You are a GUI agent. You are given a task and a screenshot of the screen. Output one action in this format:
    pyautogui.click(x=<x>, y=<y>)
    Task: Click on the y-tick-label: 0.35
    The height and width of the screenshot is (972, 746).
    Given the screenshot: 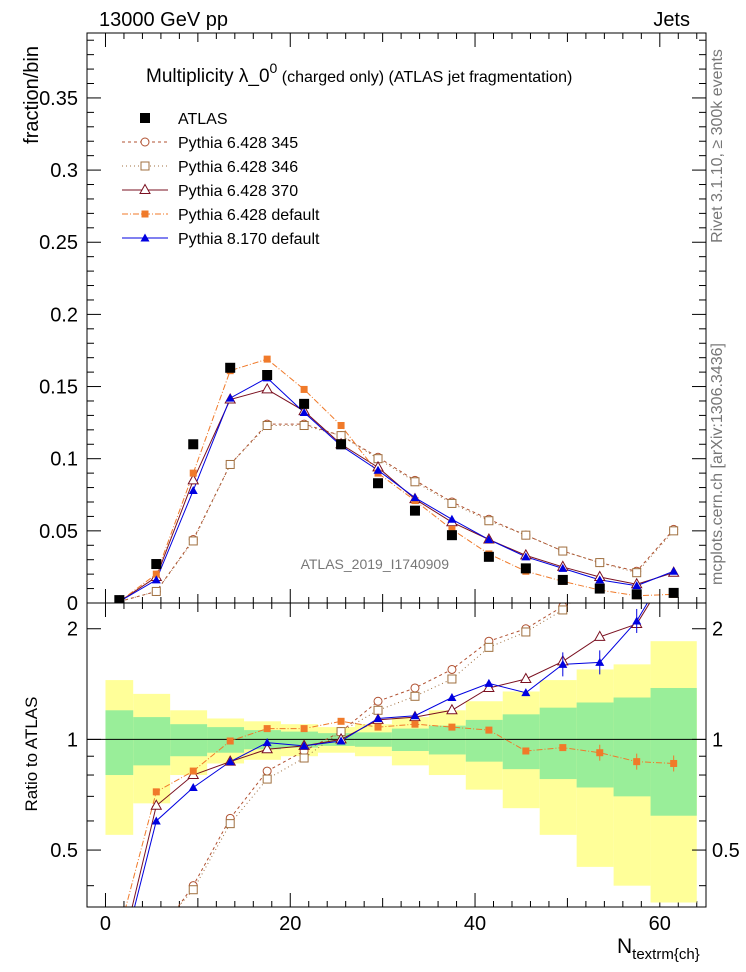 What is the action you would take?
    pyautogui.click(x=58, y=99)
    